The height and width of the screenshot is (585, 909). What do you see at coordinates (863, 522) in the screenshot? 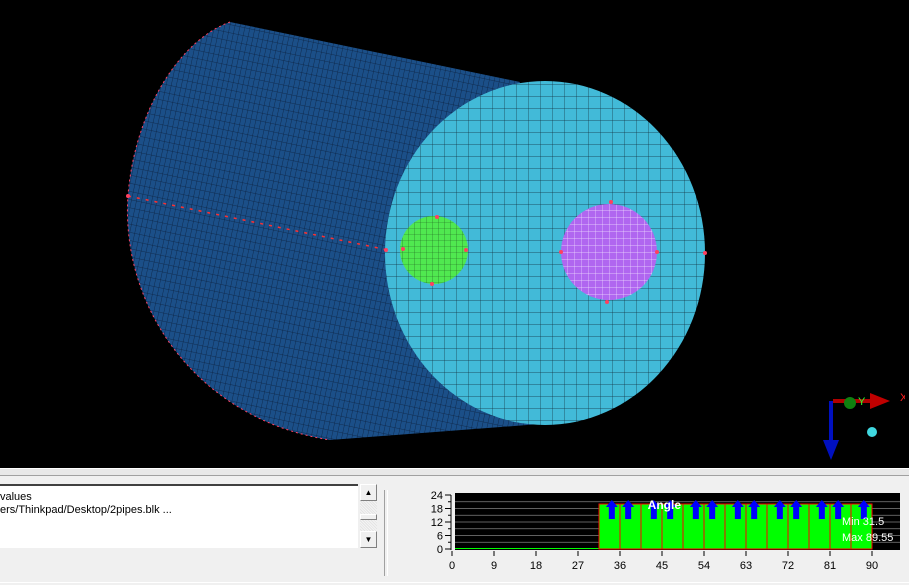
I see `min-label: Min 31.5` at bounding box center [863, 522].